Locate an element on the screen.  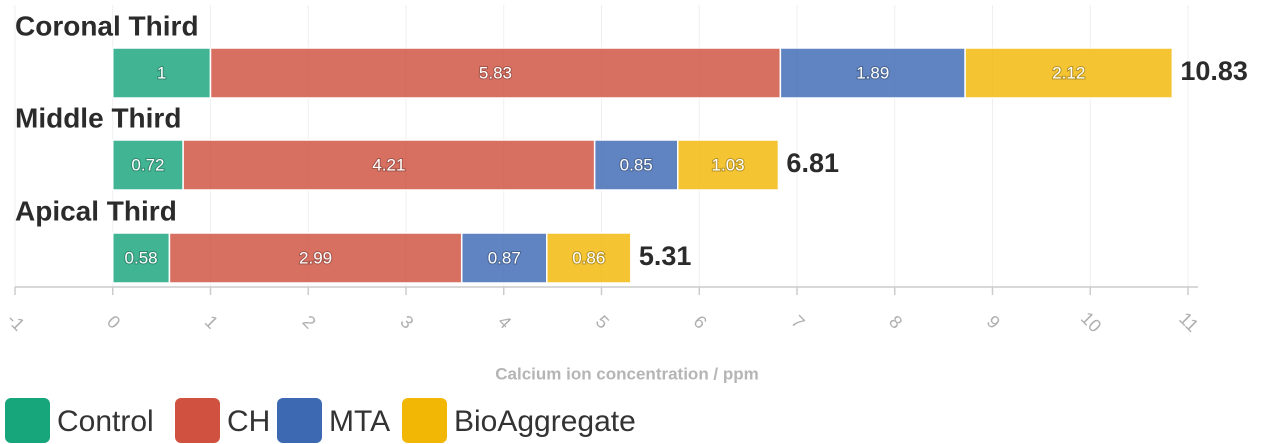
legend-label: MTA is located at coordinates (359, 421).